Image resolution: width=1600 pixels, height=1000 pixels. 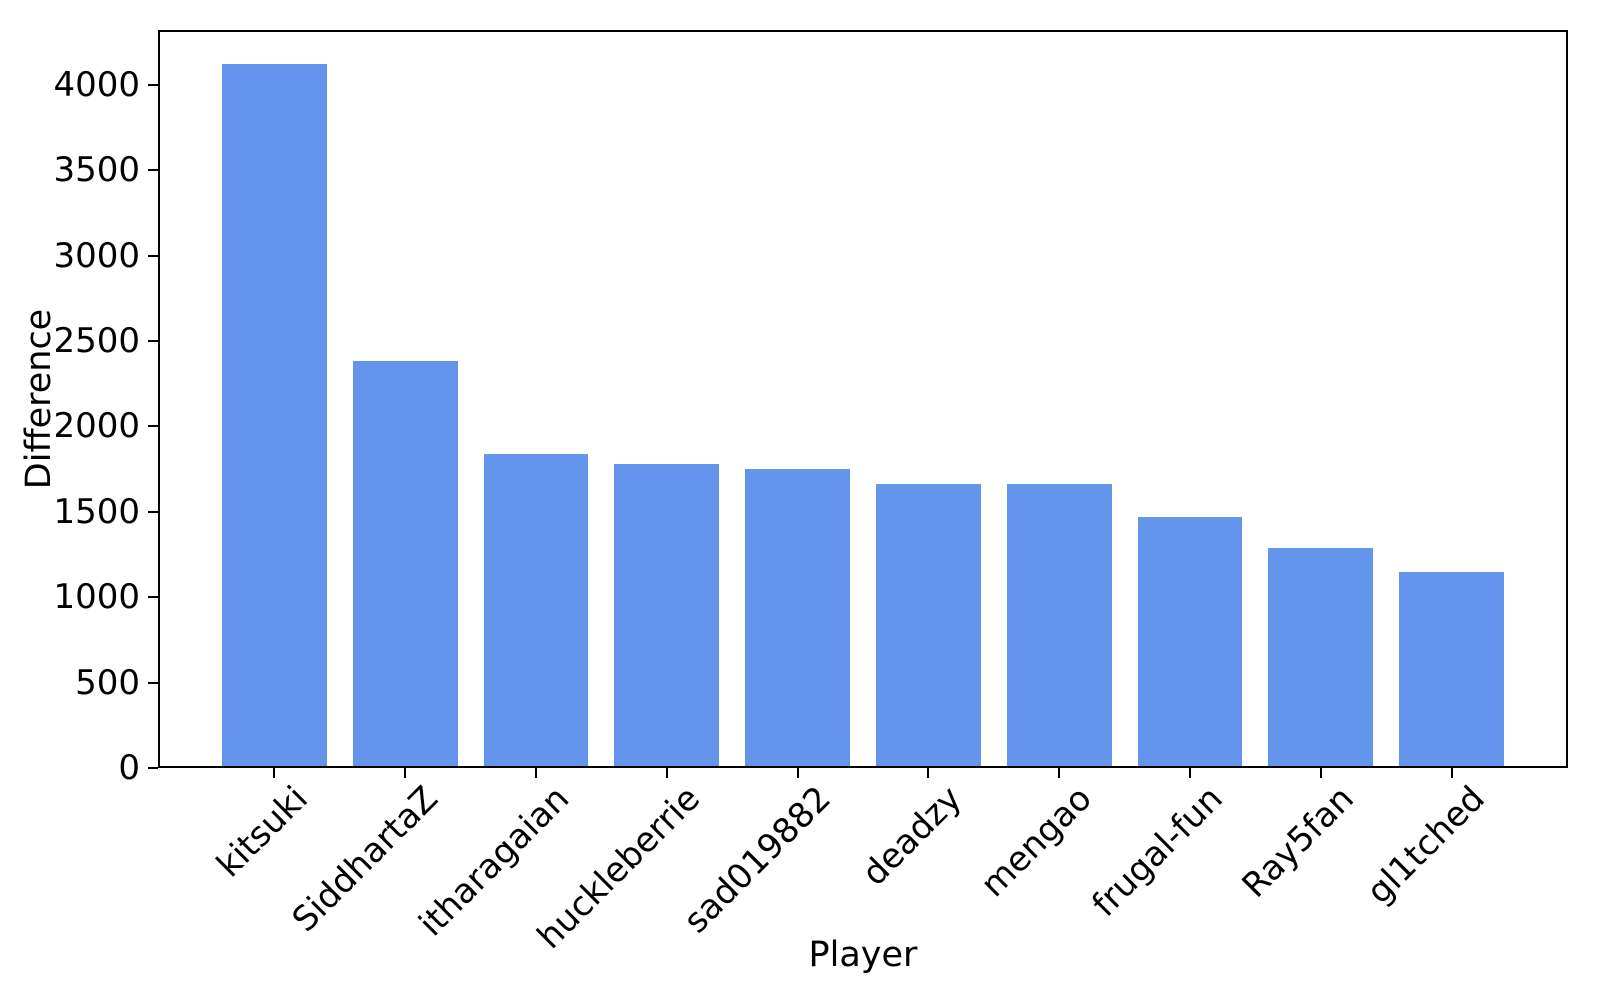 I want to click on bar-gl1tched, so click(x=1451, y=669).